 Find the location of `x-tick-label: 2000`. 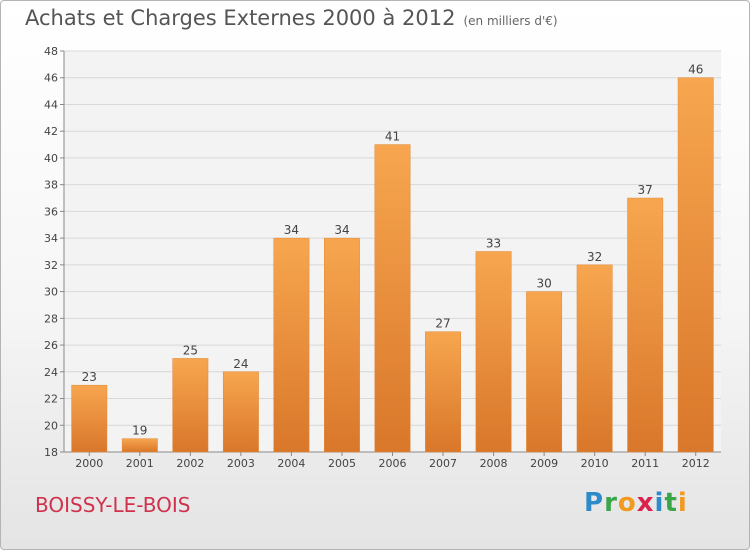

x-tick-label: 2000 is located at coordinates (89, 463).